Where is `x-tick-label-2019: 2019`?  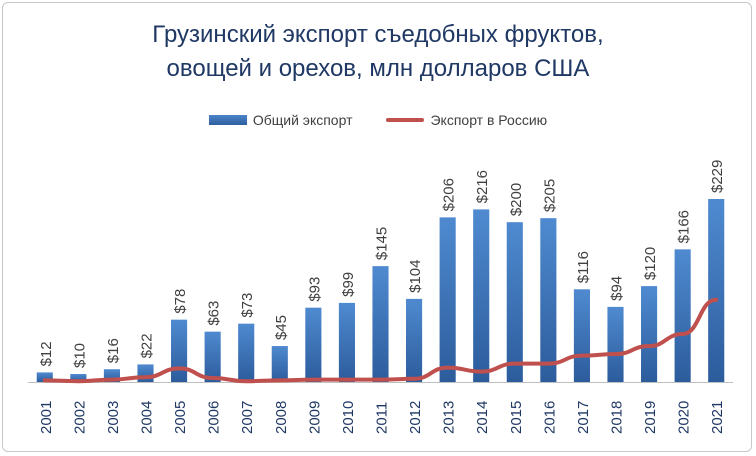
x-tick-label-2019: 2019 is located at coordinates (650, 417).